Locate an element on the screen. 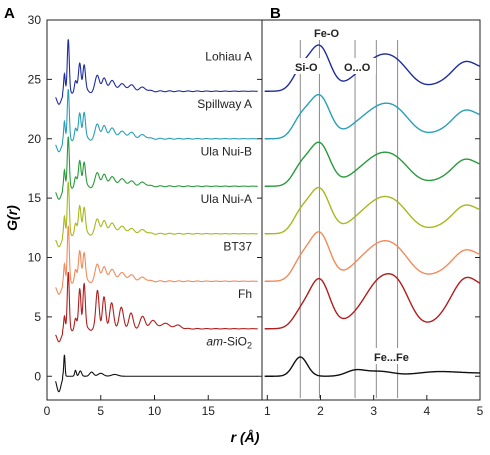 The height and width of the screenshot is (455, 490). series-label: Ula Nui-A is located at coordinates (226, 199).